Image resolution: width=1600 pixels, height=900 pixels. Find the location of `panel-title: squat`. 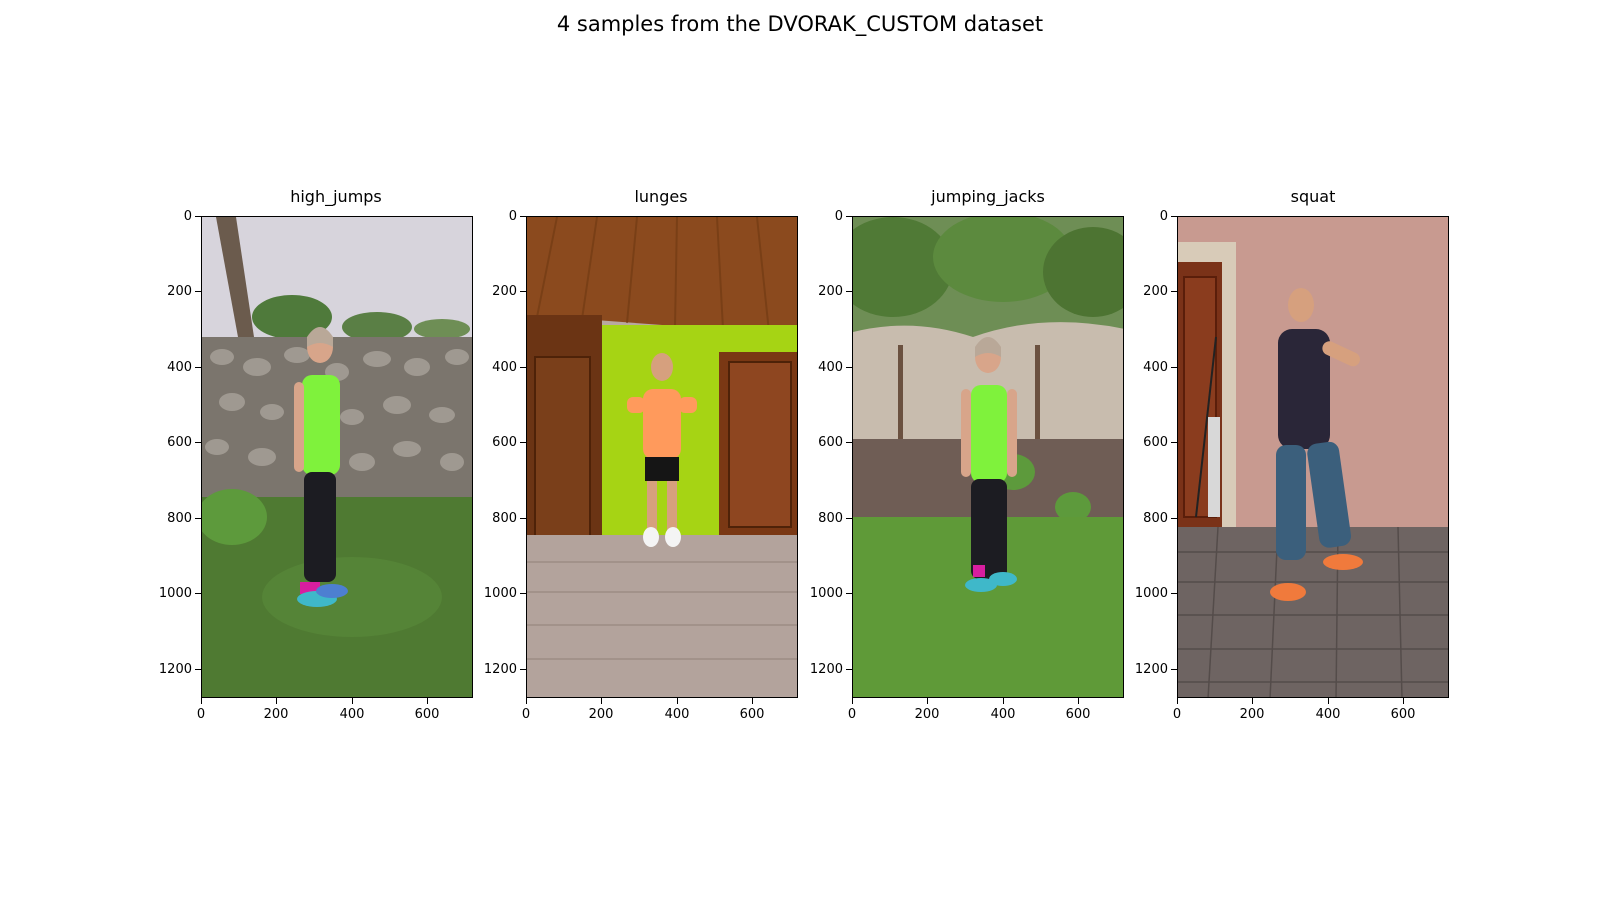

panel-title: squat is located at coordinates (1313, 196).